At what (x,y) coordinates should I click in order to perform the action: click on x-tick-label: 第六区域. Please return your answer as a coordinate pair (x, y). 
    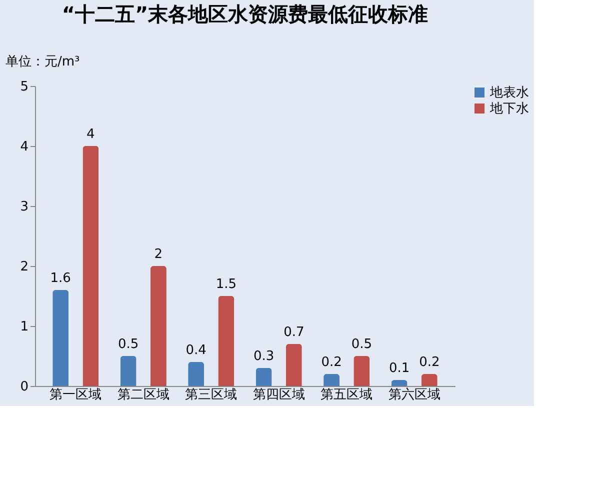
    Looking at the image, I should click on (414, 395).